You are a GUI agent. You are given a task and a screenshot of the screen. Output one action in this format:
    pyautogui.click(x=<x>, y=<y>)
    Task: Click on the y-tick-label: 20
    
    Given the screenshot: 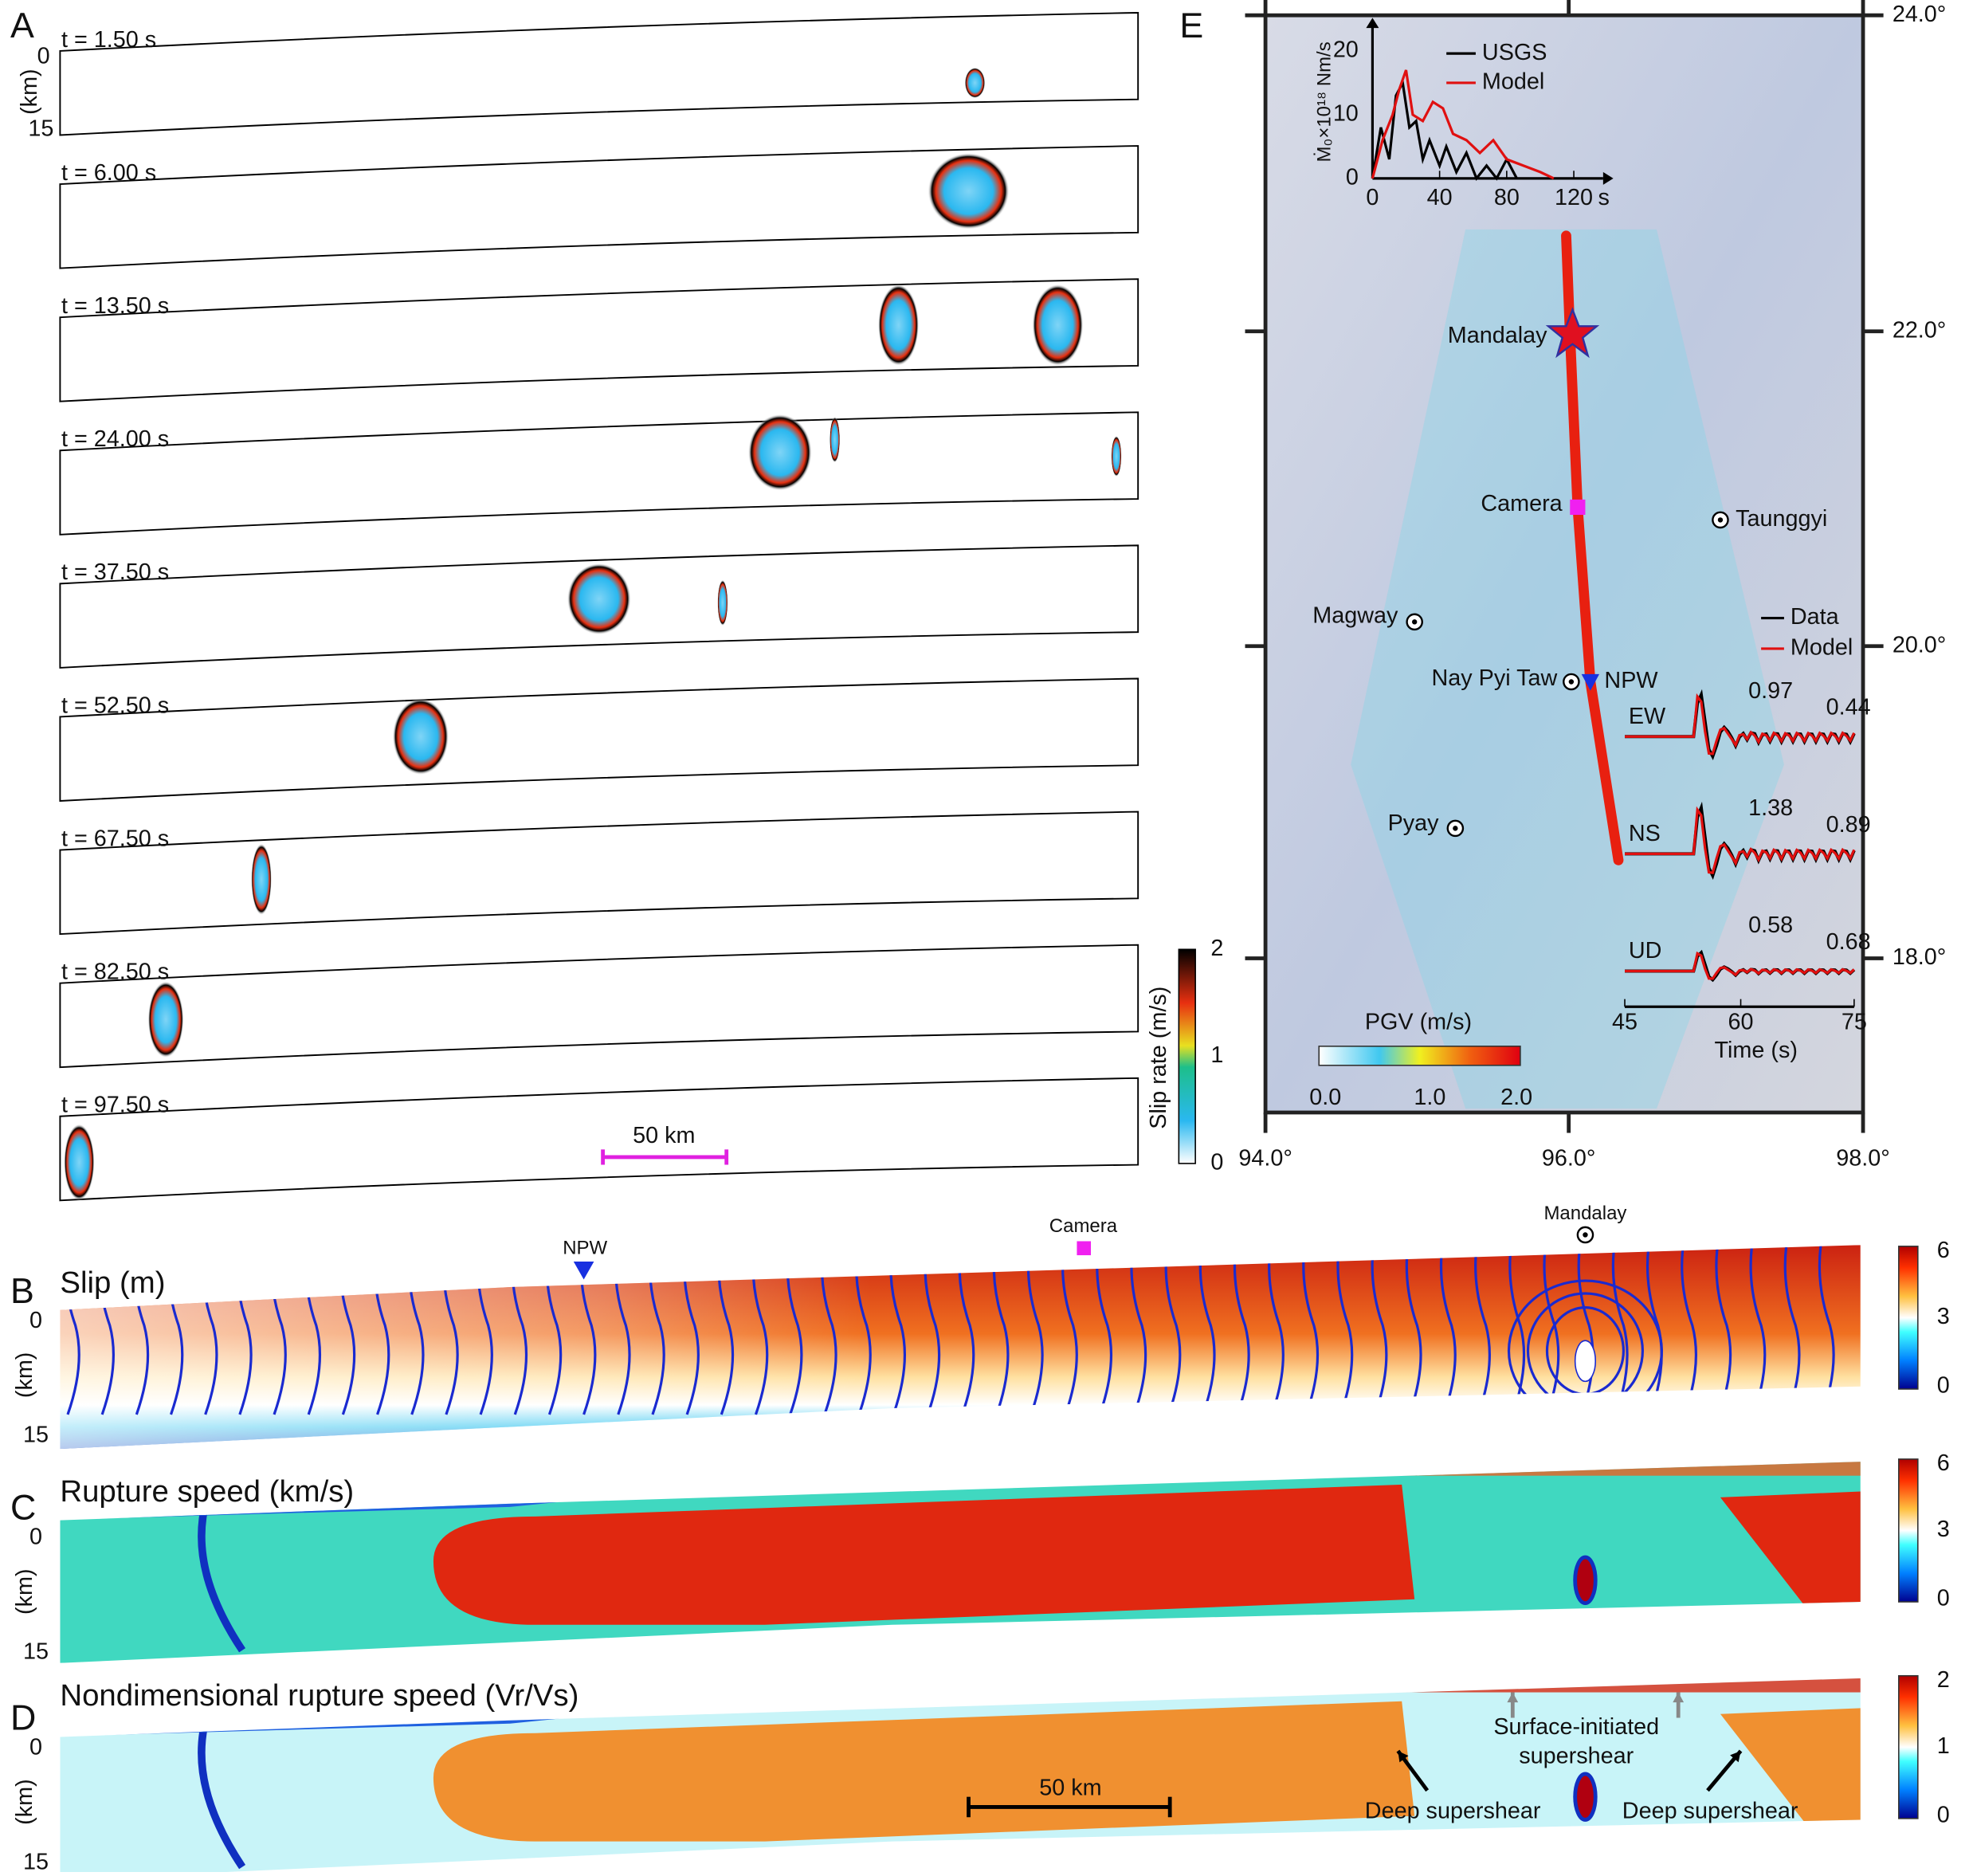 What is the action you would take?
    pyautogui.click(x=1346, y=50)
    